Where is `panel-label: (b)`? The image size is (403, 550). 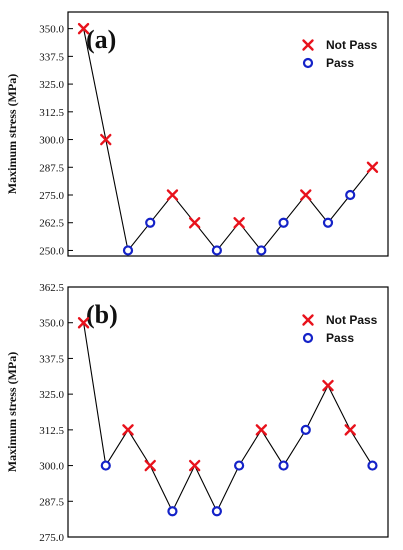 panel-label: (b) is located at coordinates (102, 314).